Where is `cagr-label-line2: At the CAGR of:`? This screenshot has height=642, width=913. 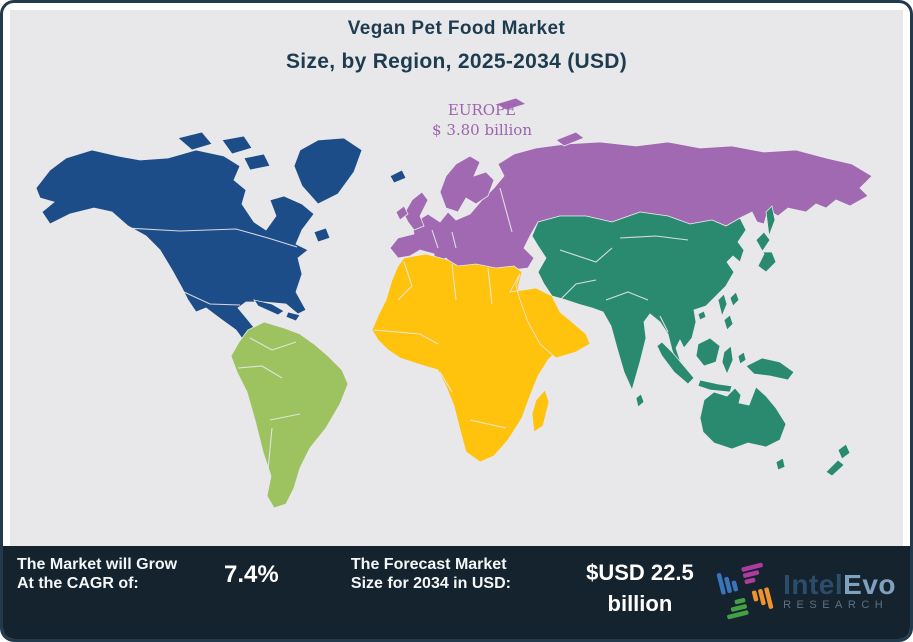 cagr-label-line2: At the CAGR of: is located at coordinates (78, 583).